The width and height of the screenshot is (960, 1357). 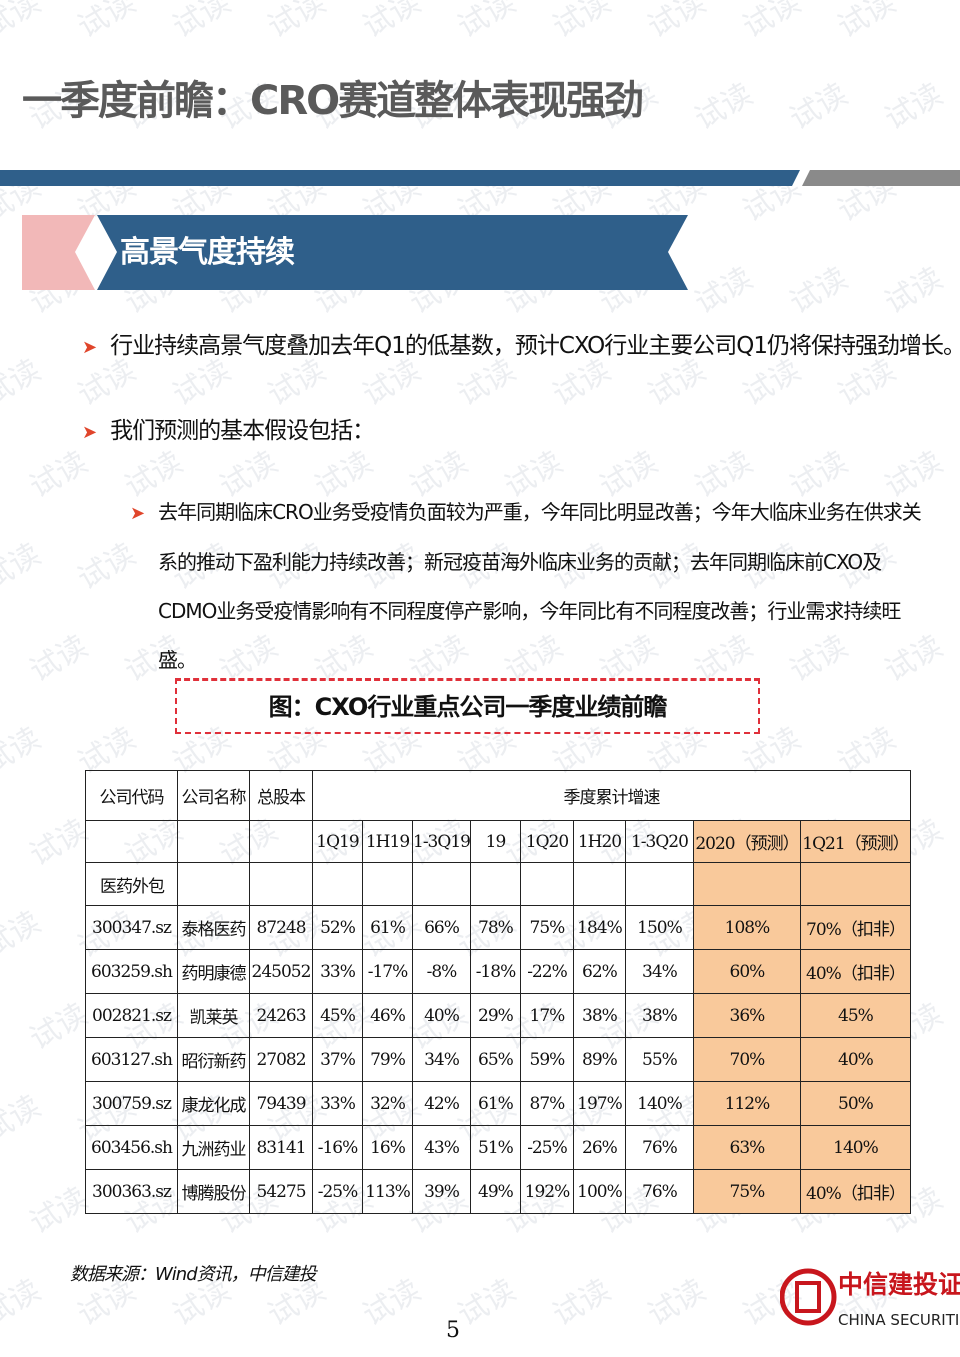 What do you see at coordinates (659, 1103) in the screenshot?
I see `data-cell: 140%` at bounding box center [659, 1103].